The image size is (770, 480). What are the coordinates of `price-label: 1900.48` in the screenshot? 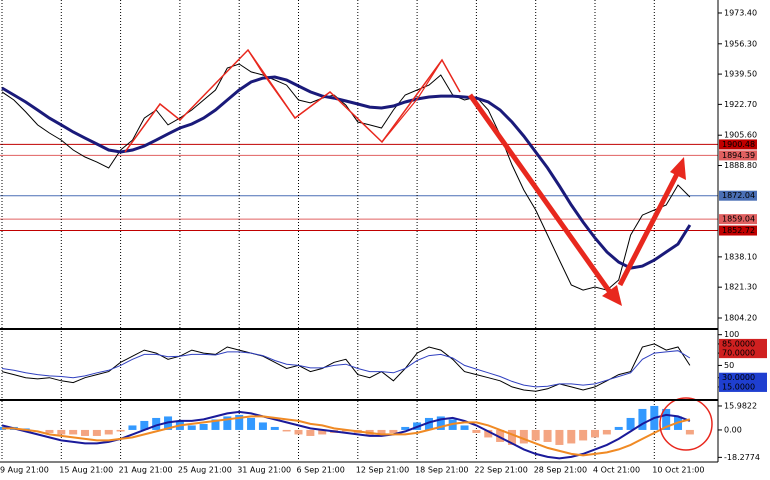 It's located at (738, 144).